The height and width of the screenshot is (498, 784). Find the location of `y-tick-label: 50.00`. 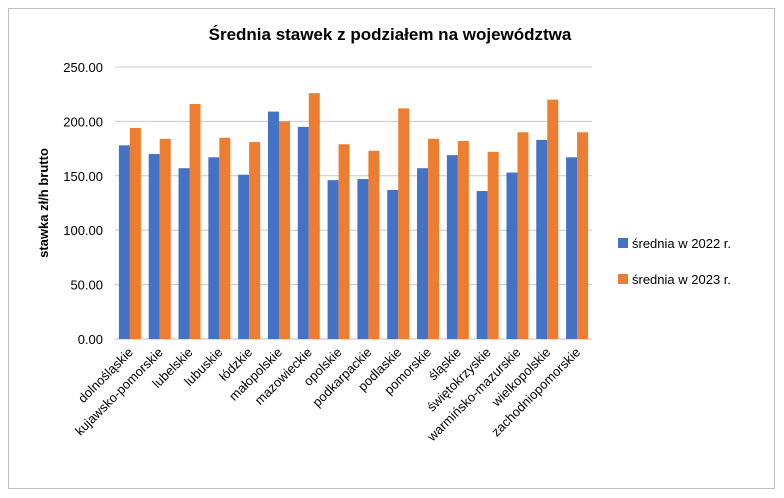

y-tick-label: 50.00 is located at coordinates (86, 285).